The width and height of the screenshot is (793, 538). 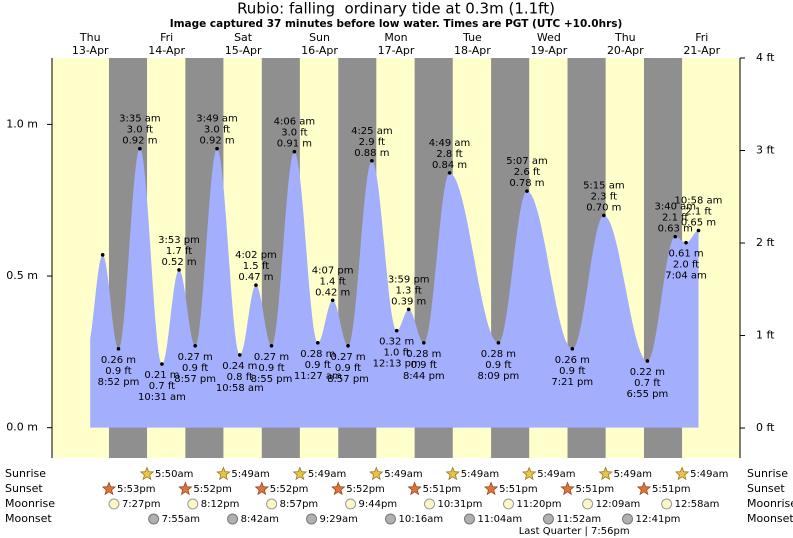 What do you see at coordinates (647, 394) in the screenshot?
I see `tide-label: 6:55 pm` at bounding box center [647, 394].